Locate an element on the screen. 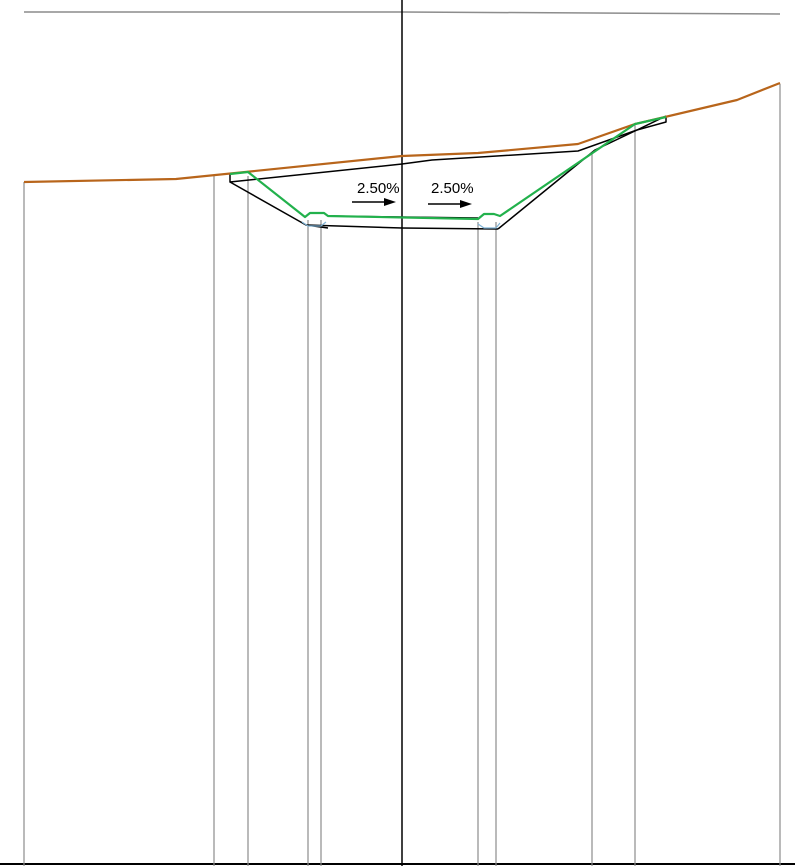 The height and width of the screenshot is (866, 795). left-curb-accent is located at coordinates (314, 224).